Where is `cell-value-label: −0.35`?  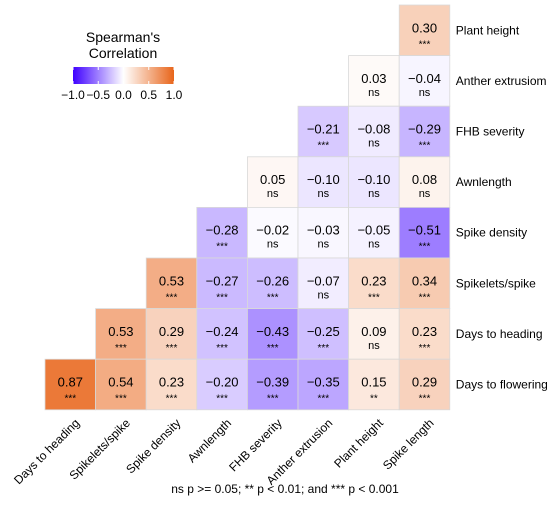
cell-value-label: −0.35 is located at coordinates (323, 382).